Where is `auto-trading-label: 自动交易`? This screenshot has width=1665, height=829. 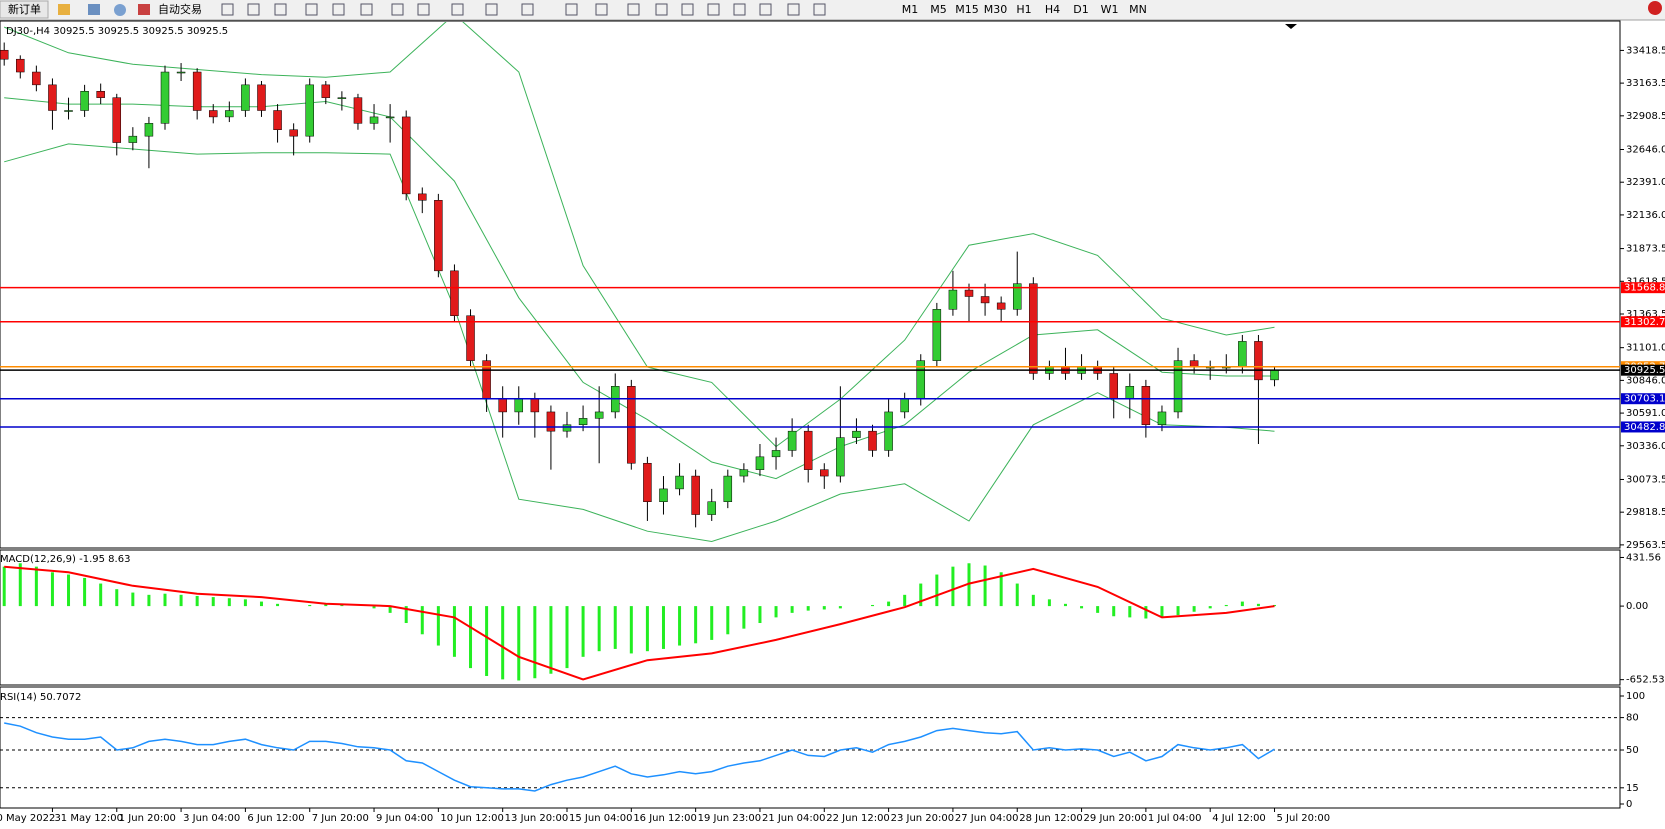
auto-trading-label: 自动交易 is located at coordinates (180, 9).